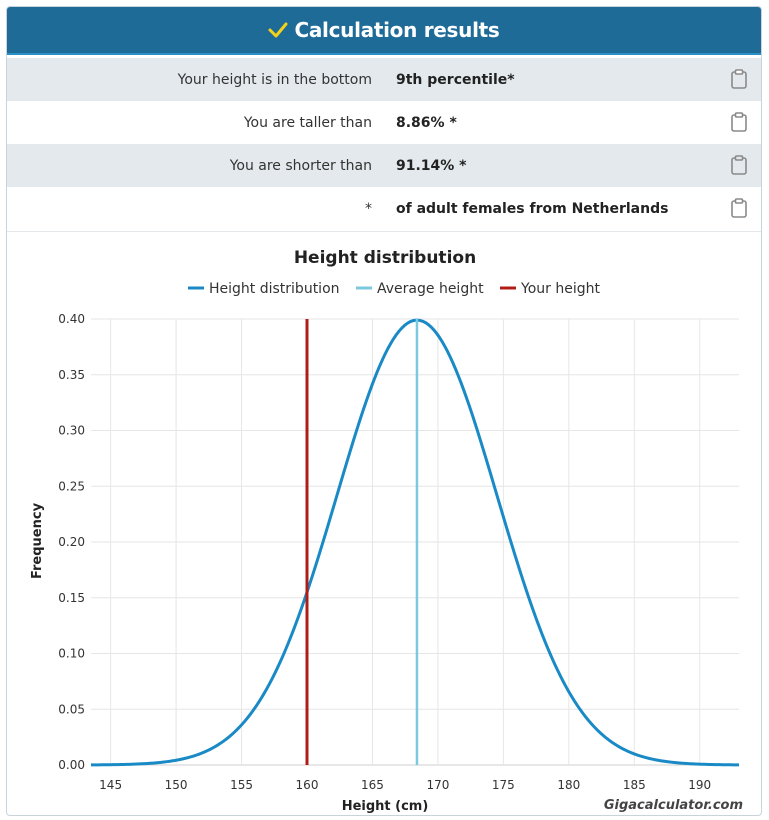 This screenshot has width=769, height=820. What do you see at coordinates (278, 30) in the screenshot?
I see `checkmark-icon` at bounding box center [278, 30].